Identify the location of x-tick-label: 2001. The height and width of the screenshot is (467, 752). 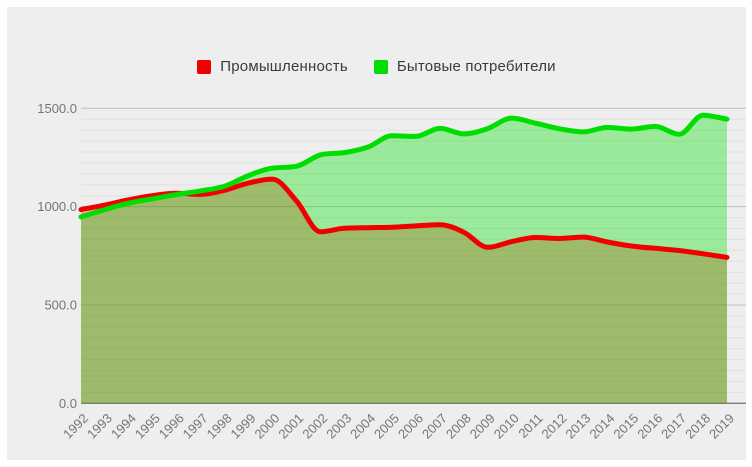
(290, 426).